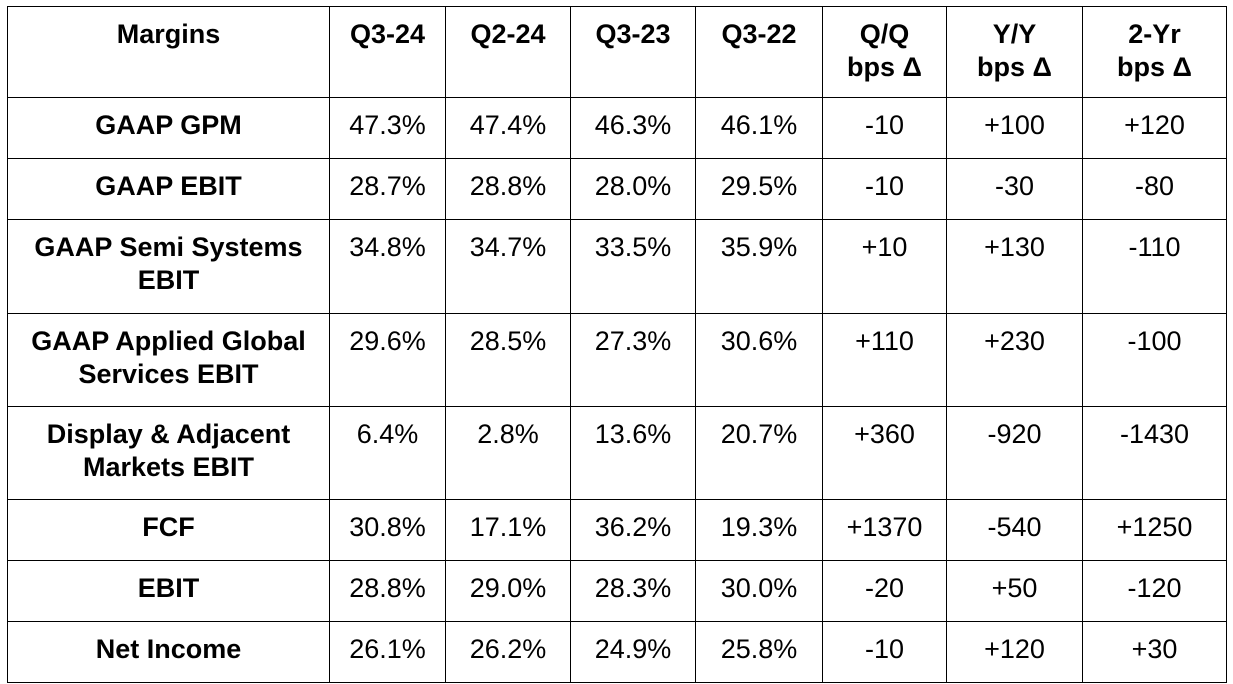 The height and width of the screenshot is (684, 1233). Describe the element at coordinates (1014, 189) in the screenshot. I see `table-cell: -30` at that location.